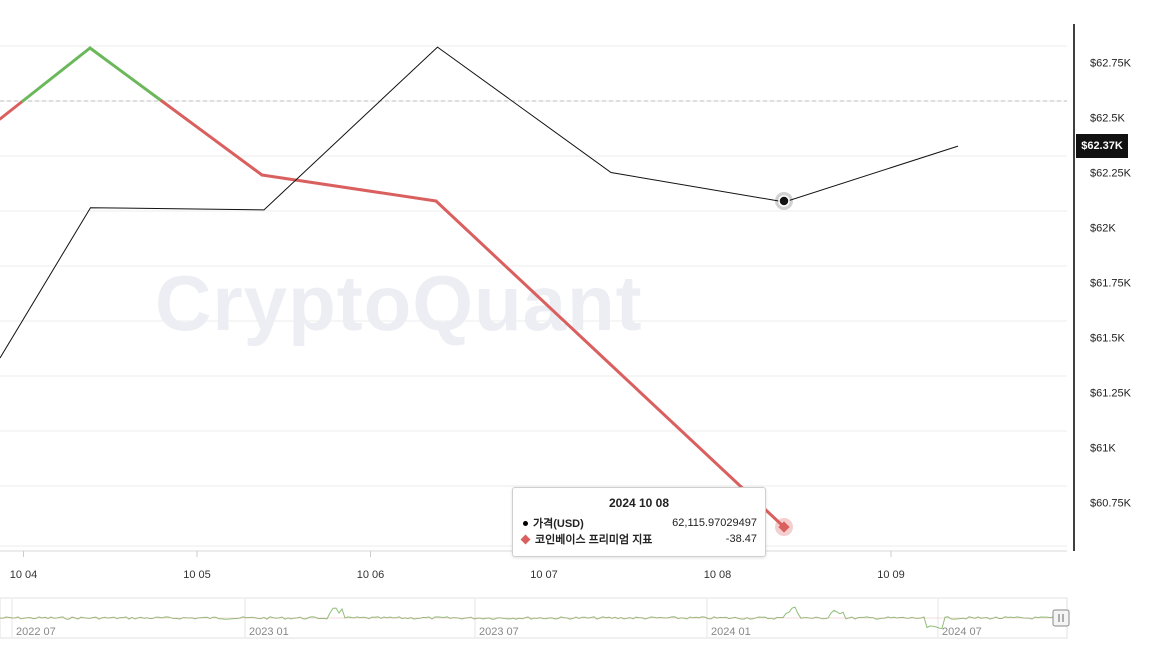  What do you see at coordinates (525, 523) in the screenshot?
I see `price-dot-icon` at bounding box center [525, 523].